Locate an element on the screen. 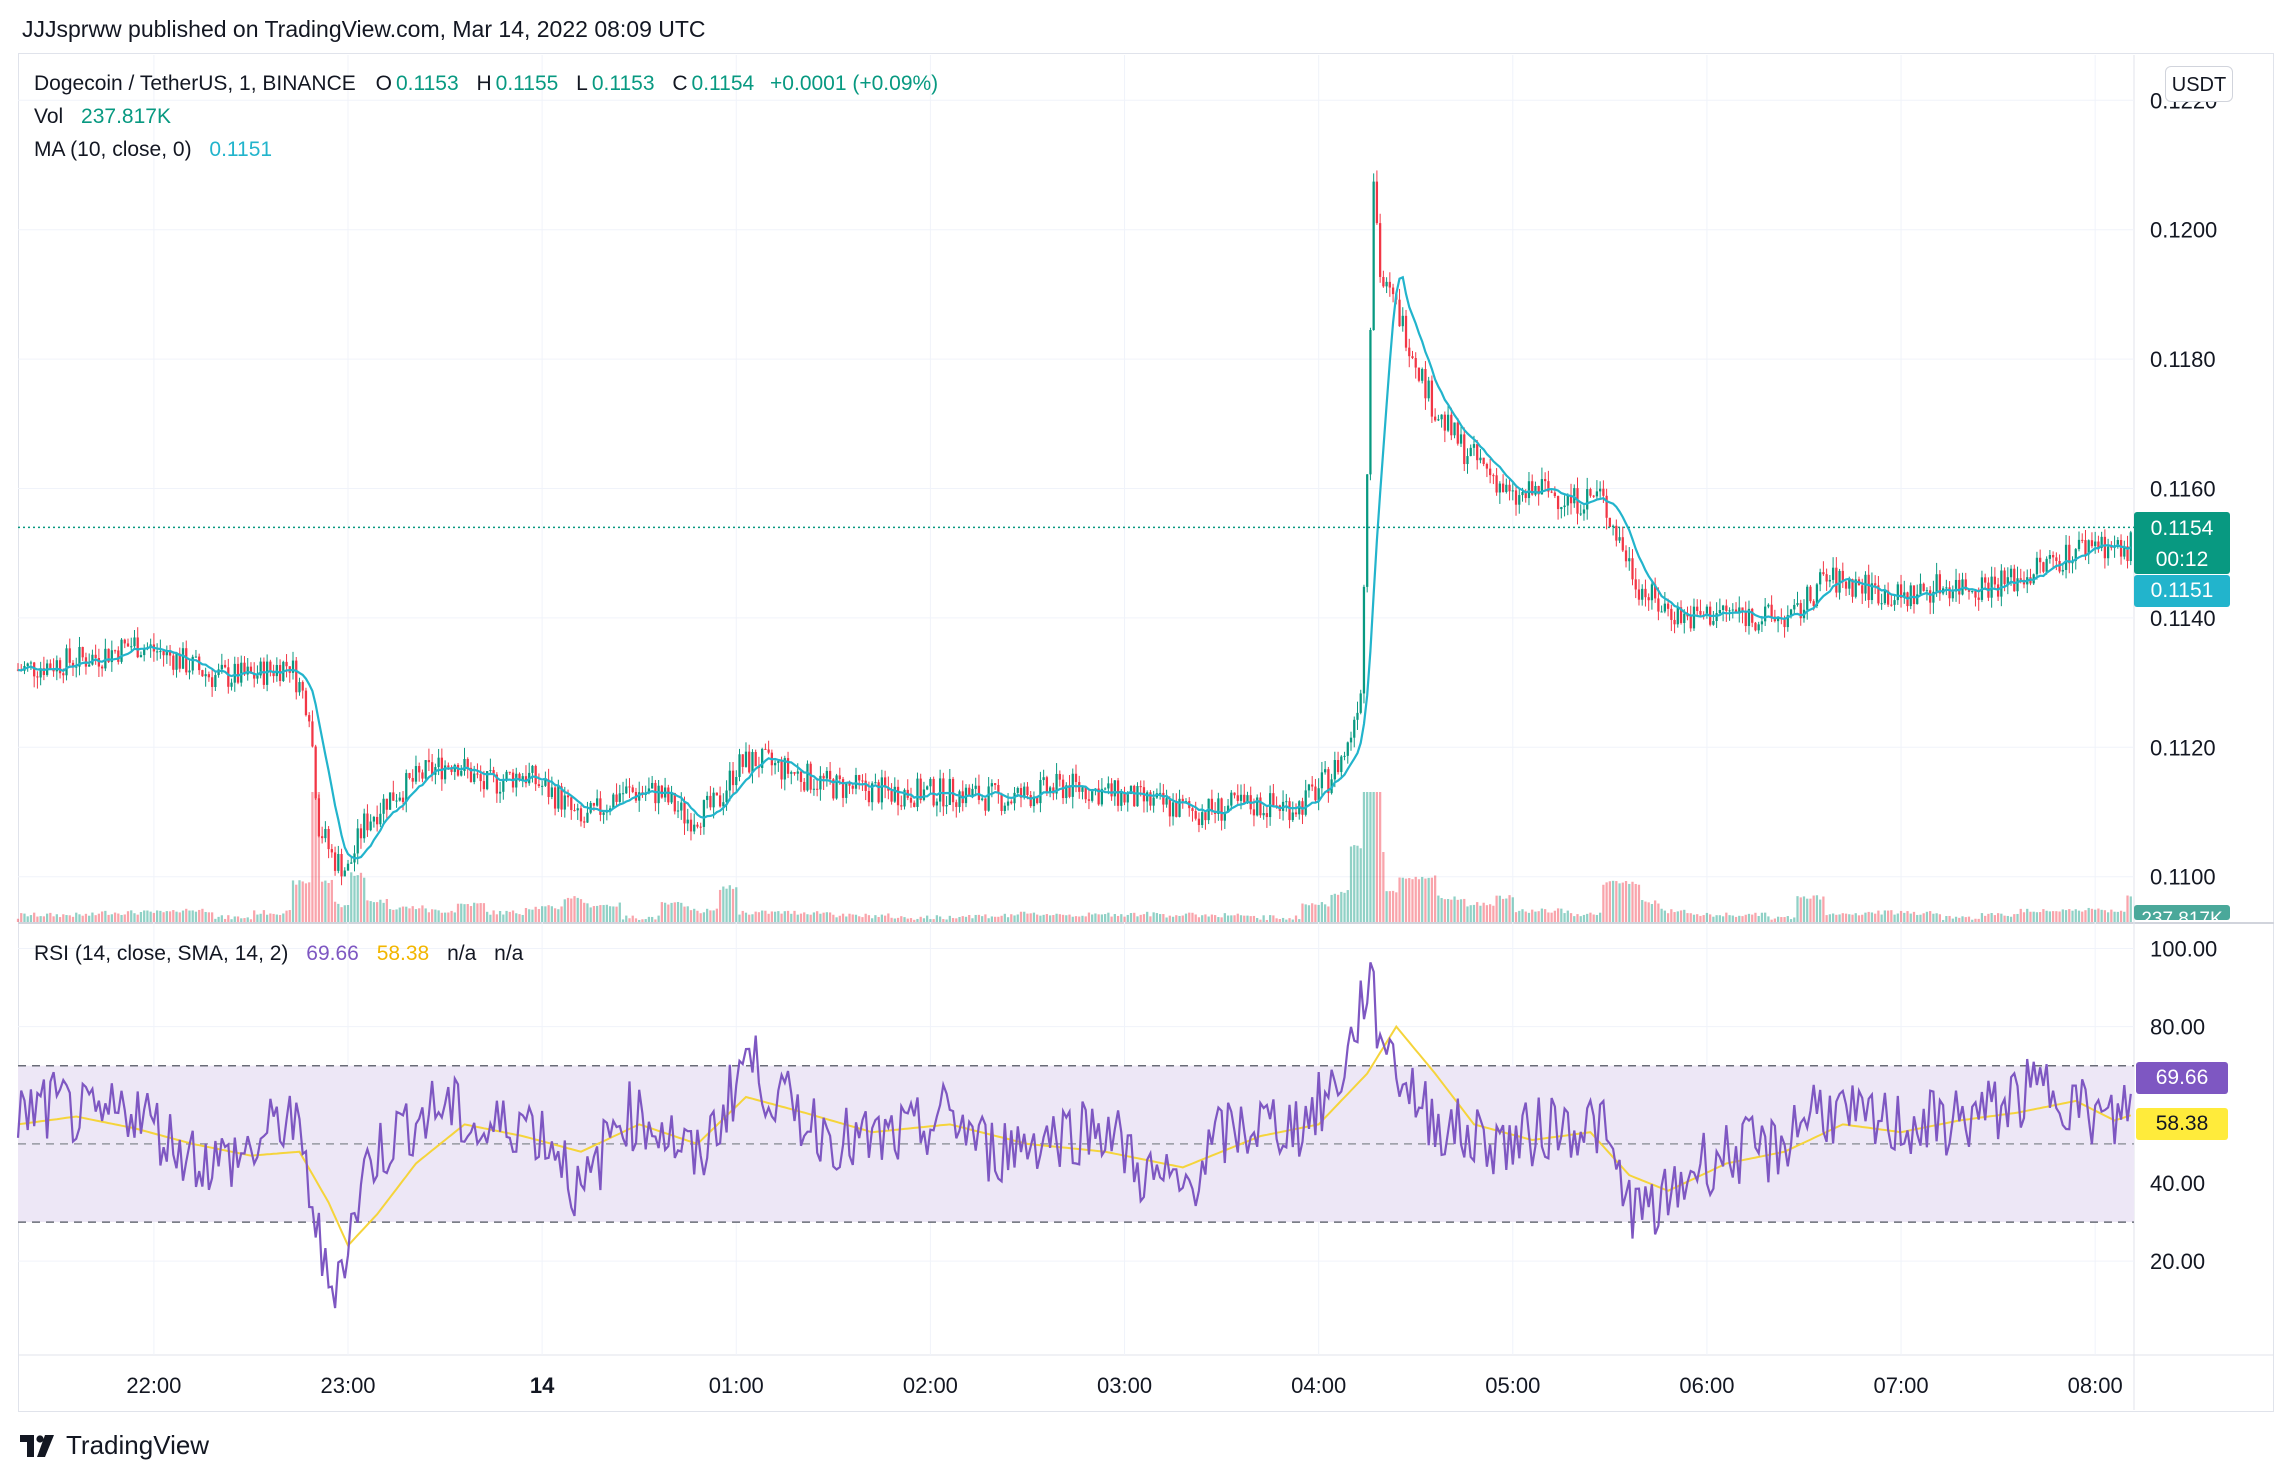 The width and height of the screenshot is (2292, 1482). ma-value: 0.1151 is located at coordinates (241, 149).